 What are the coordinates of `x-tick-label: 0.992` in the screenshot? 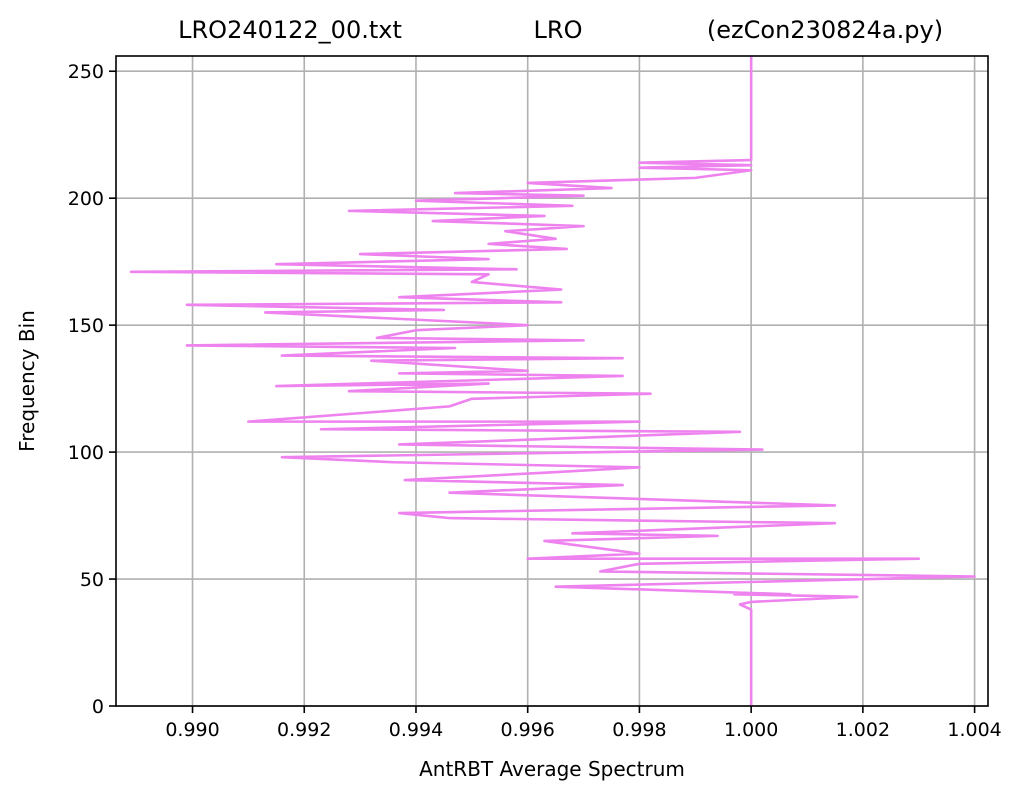 It's located at (304, 730).